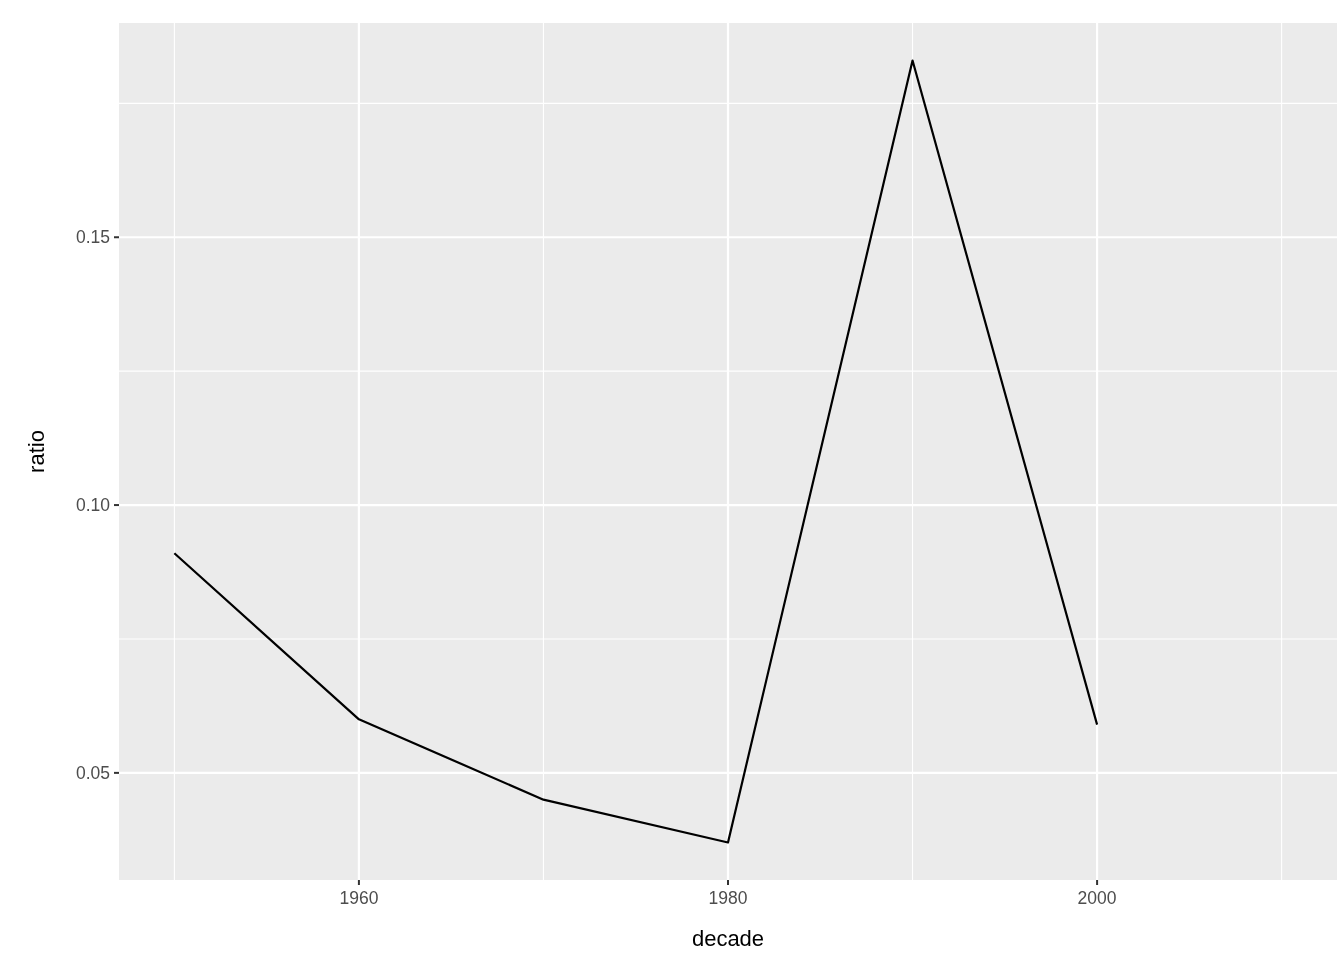 This screenshot has height=960, width=1344. I want to click on y-axis-title: ratio, so click(36, 451).